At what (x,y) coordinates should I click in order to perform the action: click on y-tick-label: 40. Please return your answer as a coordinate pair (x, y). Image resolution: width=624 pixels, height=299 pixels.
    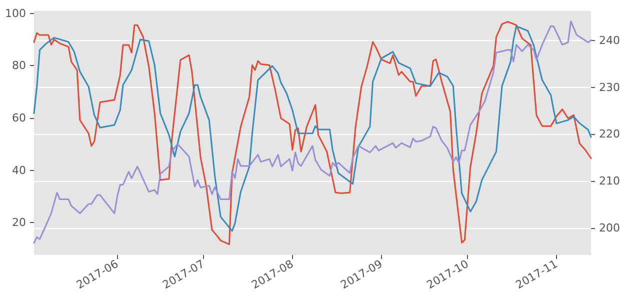
    Looking at the image, I should click on (19, 170).